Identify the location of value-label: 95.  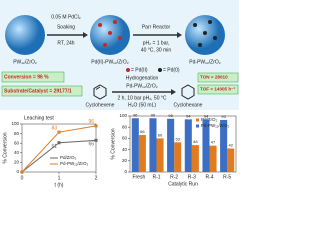
(170, 115).